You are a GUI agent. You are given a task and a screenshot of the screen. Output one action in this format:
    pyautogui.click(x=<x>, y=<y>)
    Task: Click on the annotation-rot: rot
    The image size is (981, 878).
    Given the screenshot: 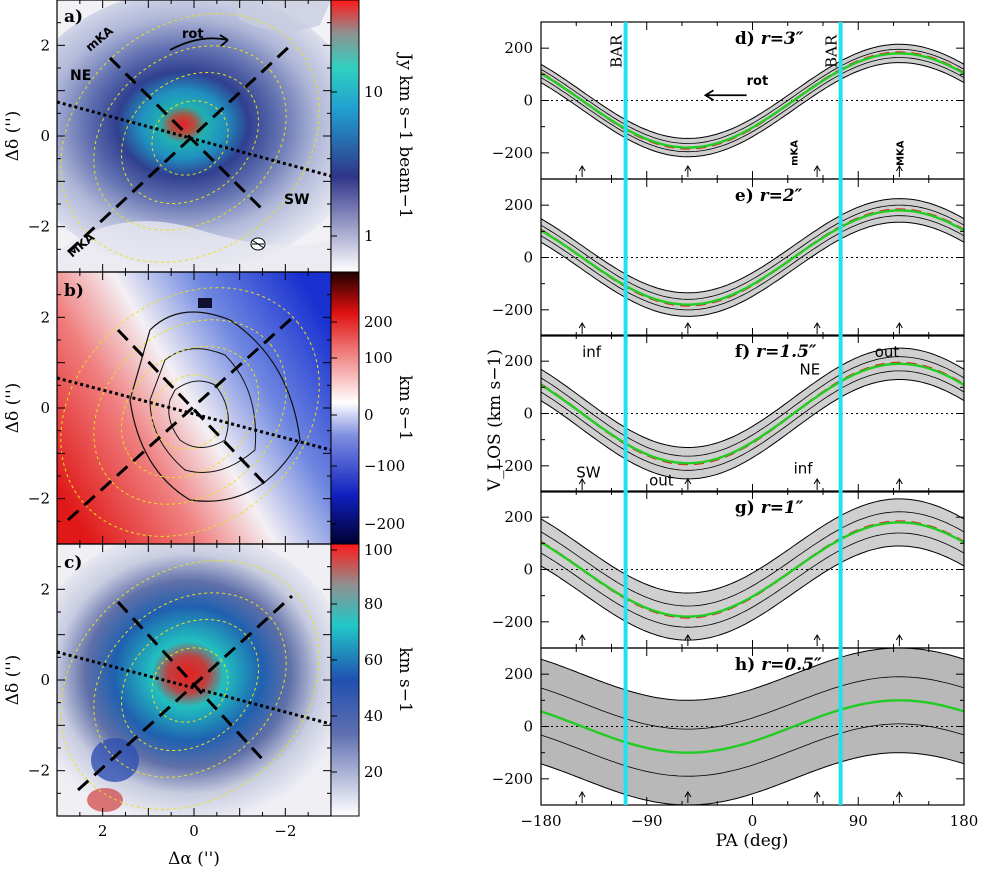 What is the action you would take?
    pyautogui.click(x=193, y=34)
    